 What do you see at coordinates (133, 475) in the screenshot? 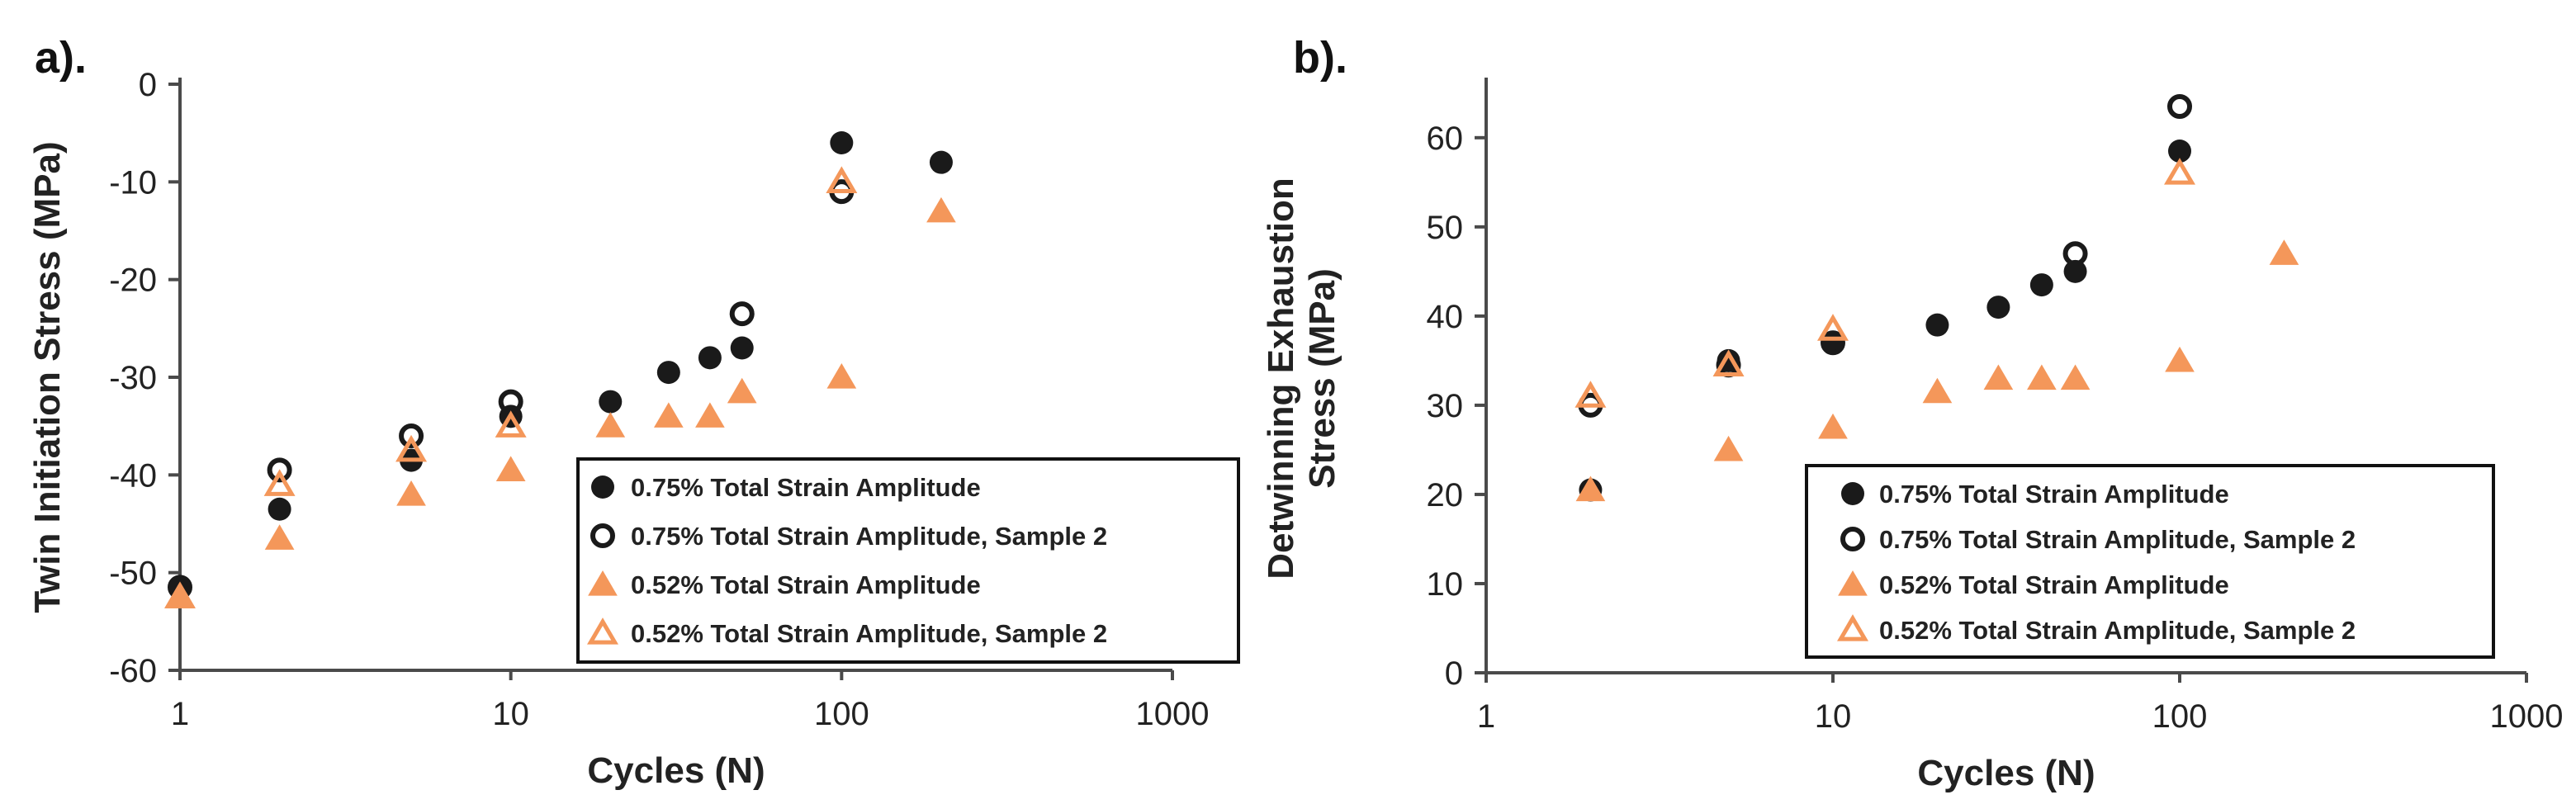
I see `y-tick-label: -40` at bounding box center [133, 475].